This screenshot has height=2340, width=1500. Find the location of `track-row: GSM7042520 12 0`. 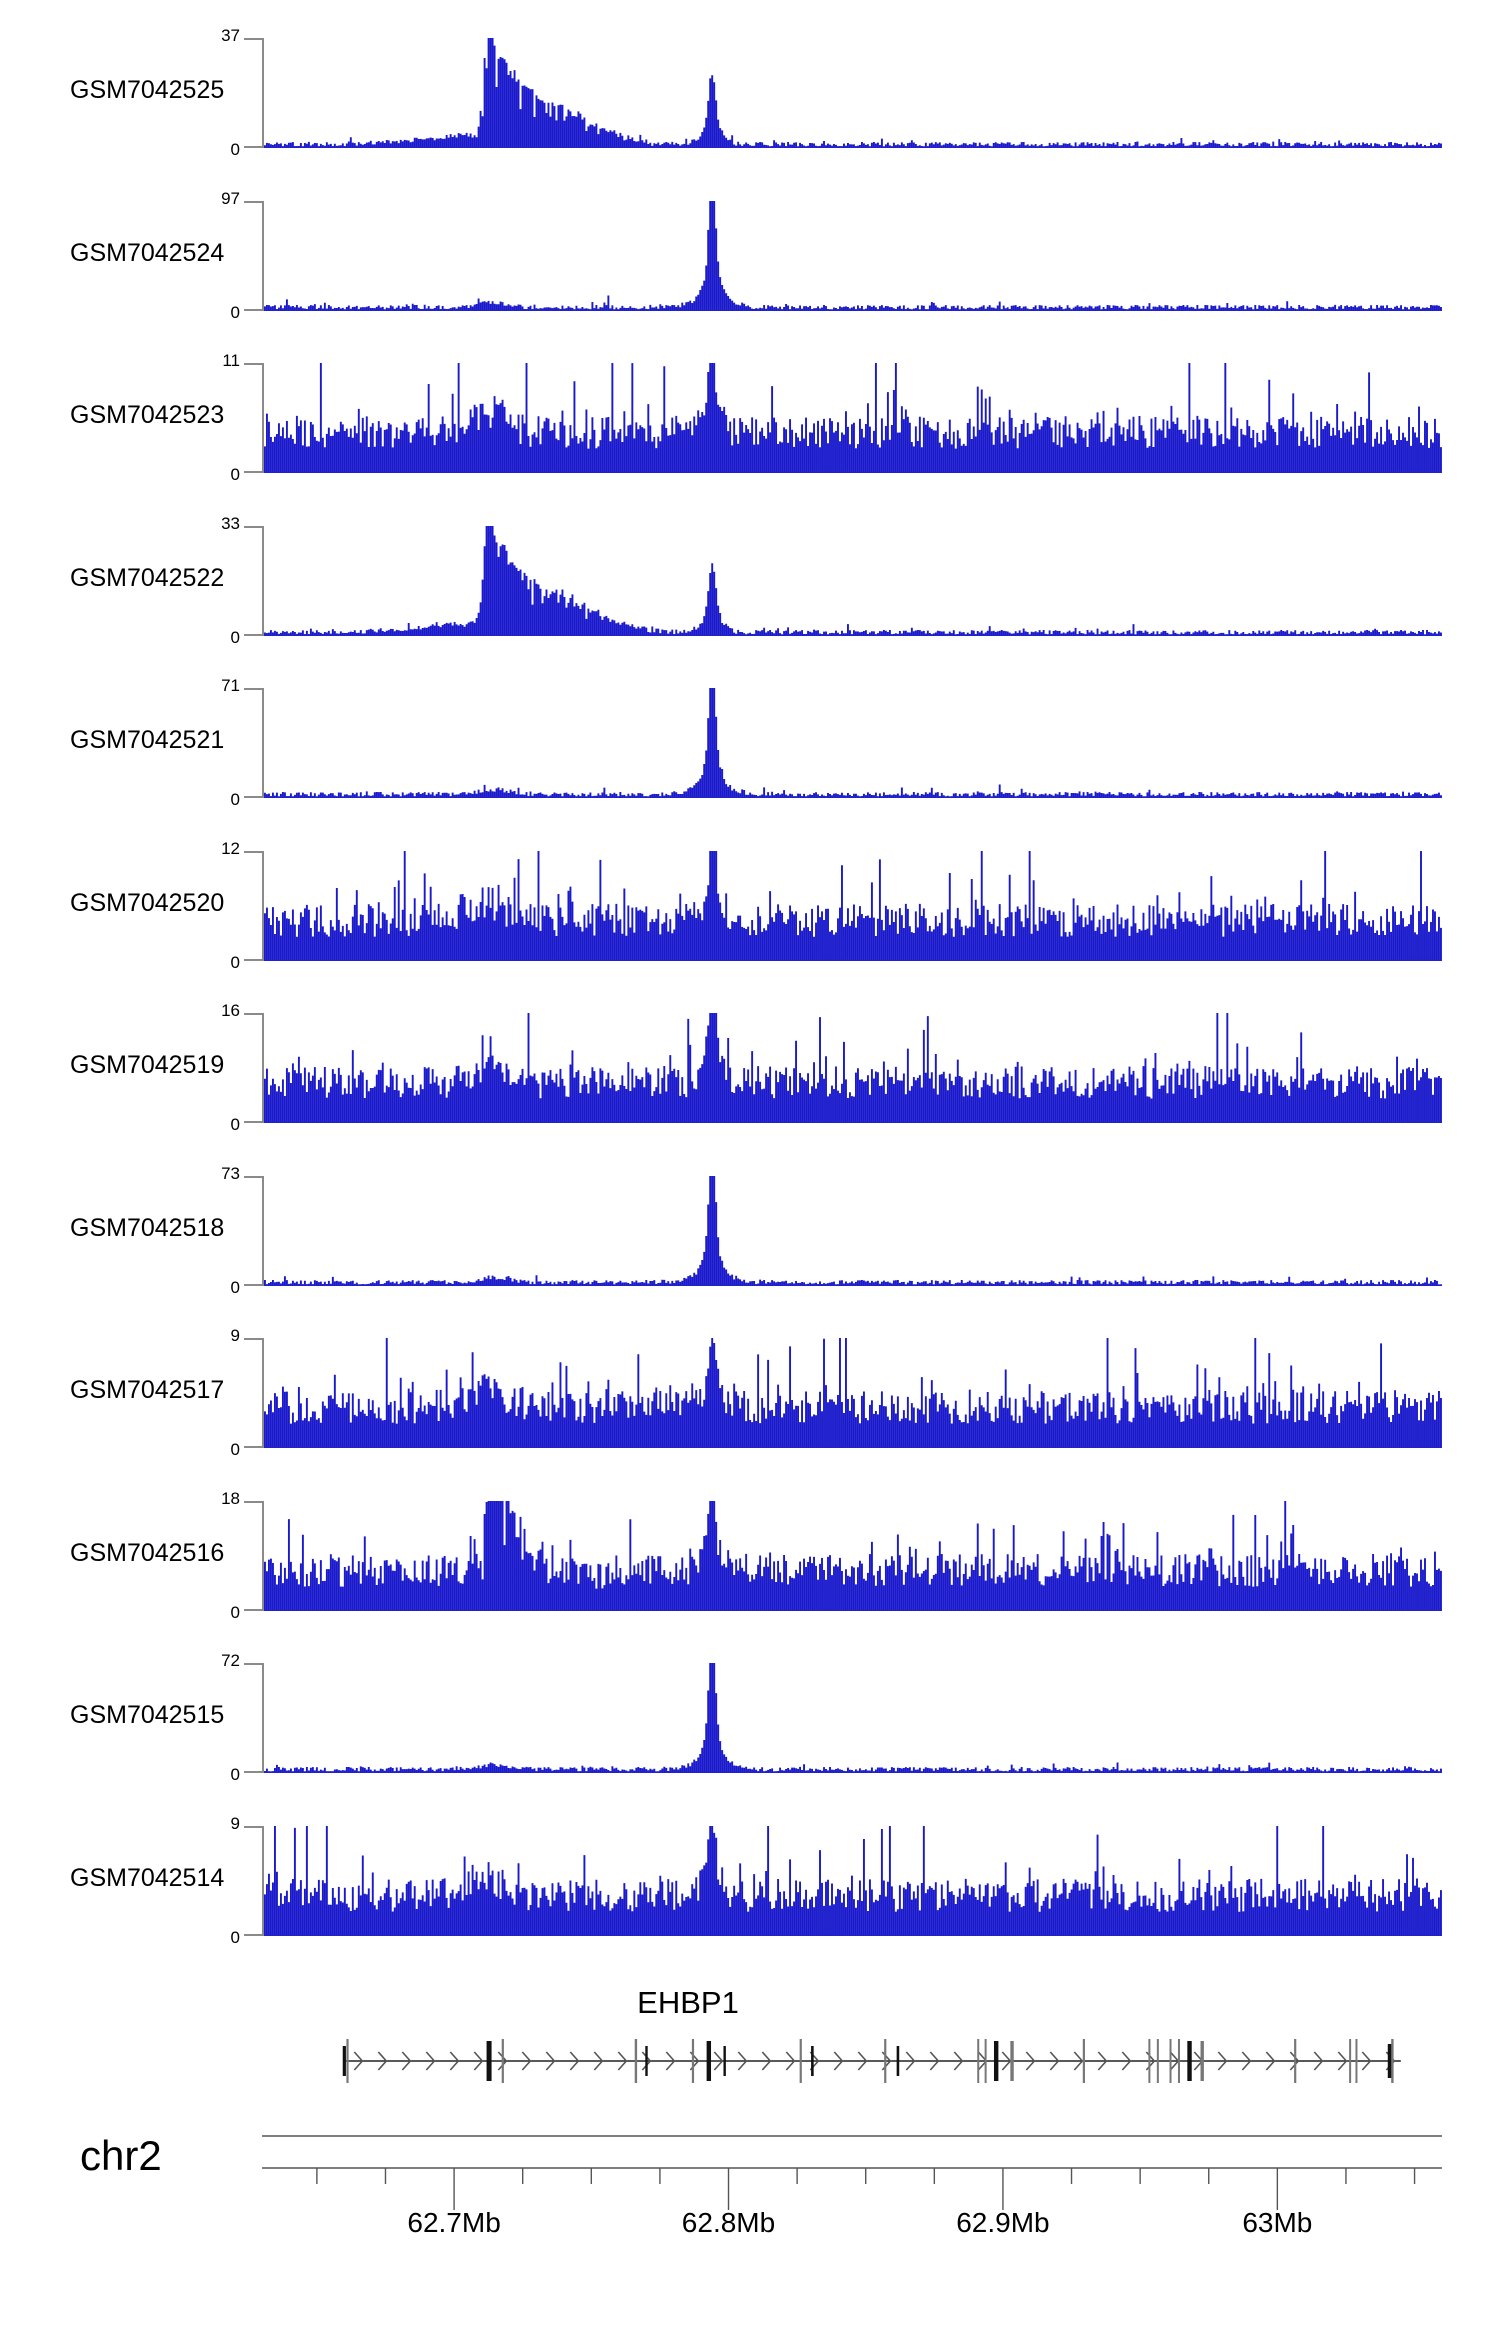

track-row: GSM7042520 12 0 is located at coordinates (750, 927).